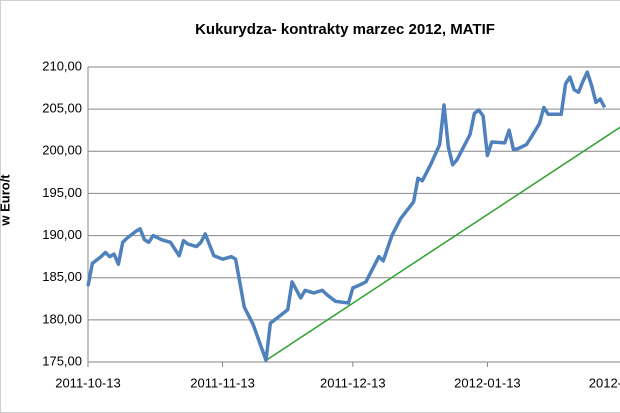 The height and width of the screenshot is (413, 620). Describe the element at coordinates (62, 234) in the screenshot. I see `y-tick-label: 190,00` at that location.